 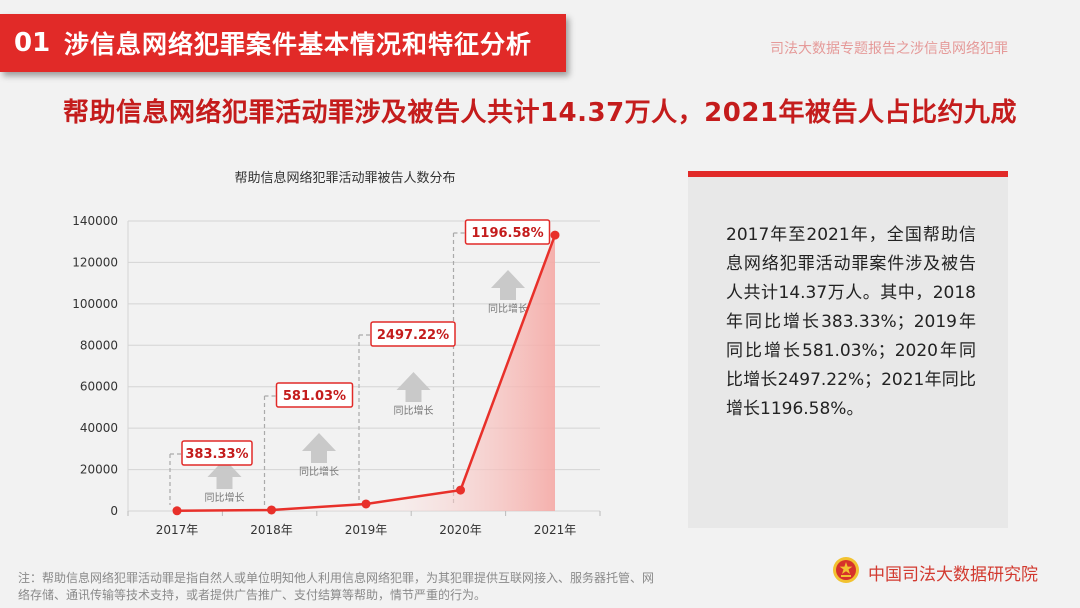 I want to click on x-tick-label: 2019年, so click(x=366, y=530).